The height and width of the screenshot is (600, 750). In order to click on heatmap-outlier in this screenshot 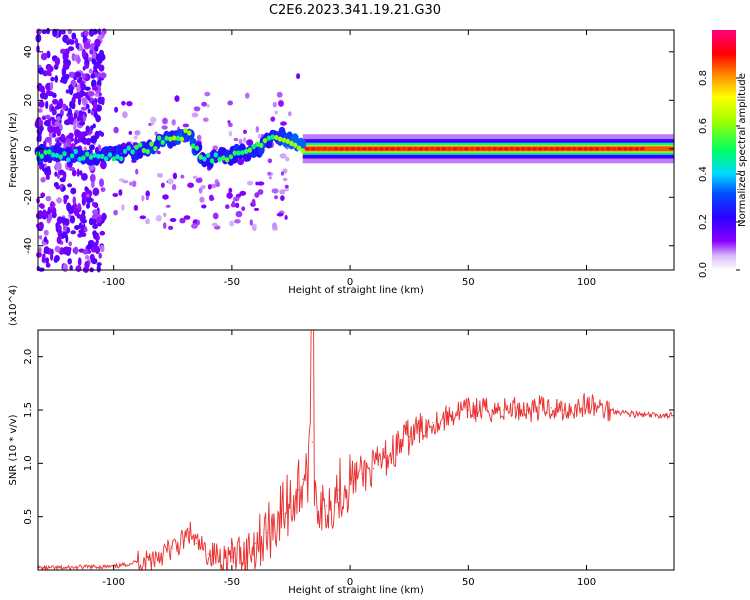, I will do `click(298, 76)`.